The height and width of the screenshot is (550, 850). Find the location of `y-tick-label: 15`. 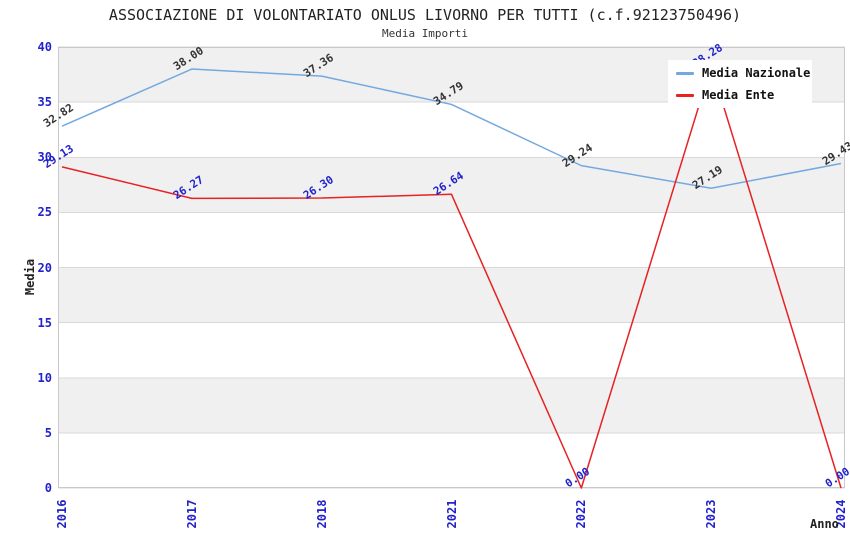

y-tick-label: 15 is located at coordinates (44, 322).